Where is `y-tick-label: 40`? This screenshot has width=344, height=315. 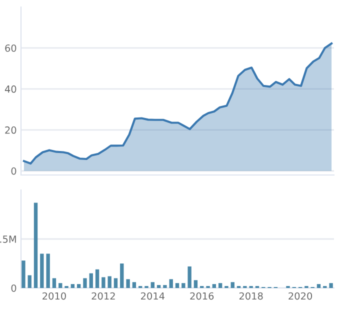 y-tick-label: 40 is located at coordinates (10, 89).